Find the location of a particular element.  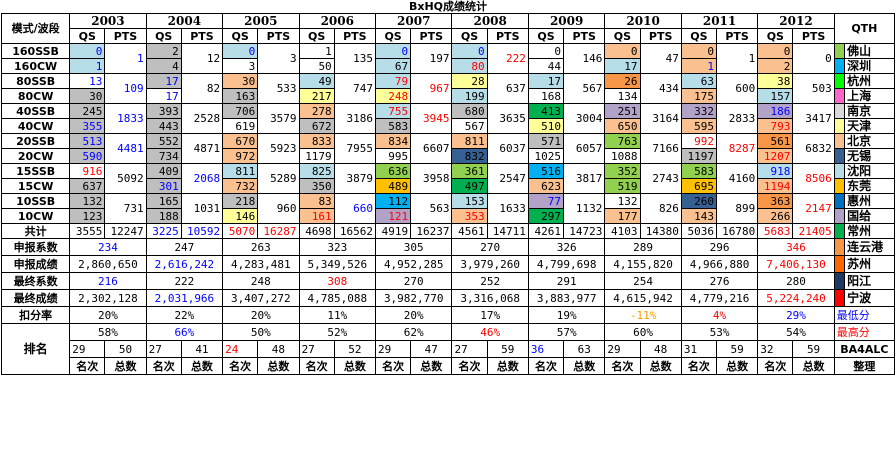

qs-value: 363 is located at coordinates (775, 201).